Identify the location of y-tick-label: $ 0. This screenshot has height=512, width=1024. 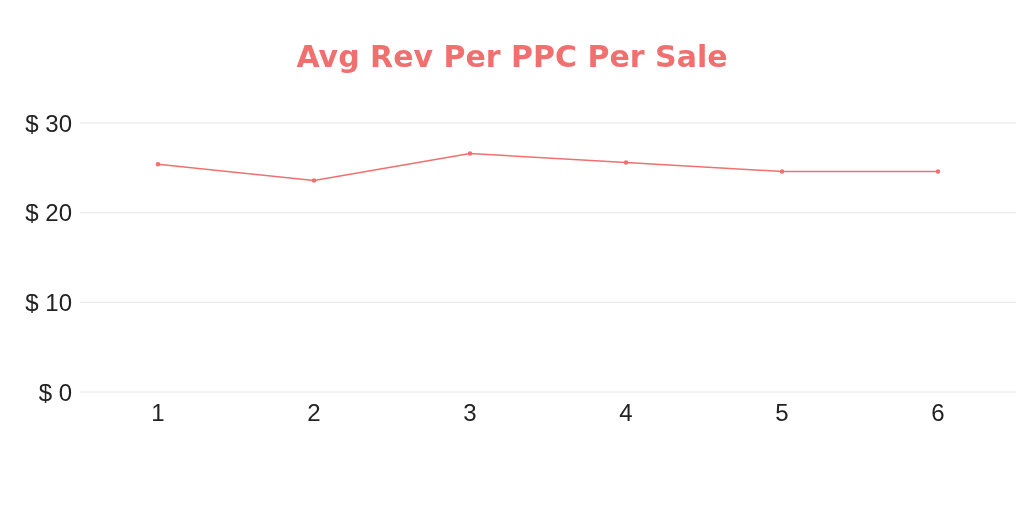
(55, 392).